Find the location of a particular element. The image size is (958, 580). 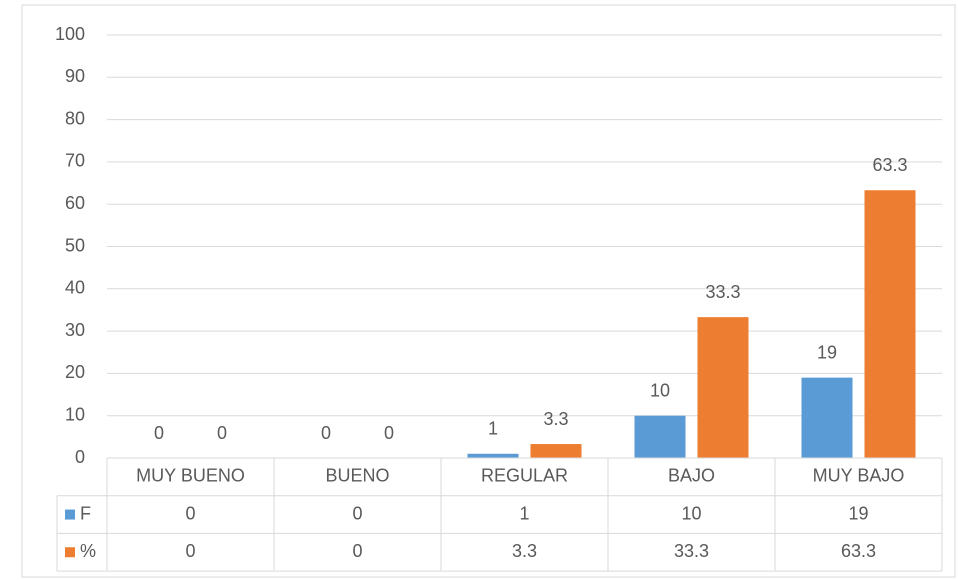

y-tick-label: 0 is located at coordinates (80, 457).